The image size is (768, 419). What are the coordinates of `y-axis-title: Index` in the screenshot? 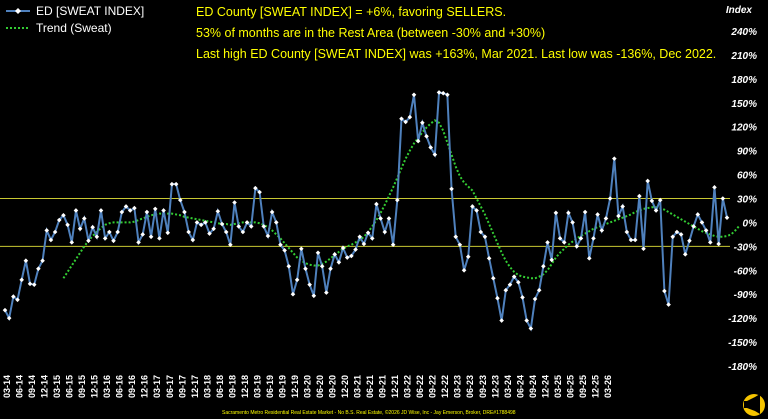 It's located at (739, 10).